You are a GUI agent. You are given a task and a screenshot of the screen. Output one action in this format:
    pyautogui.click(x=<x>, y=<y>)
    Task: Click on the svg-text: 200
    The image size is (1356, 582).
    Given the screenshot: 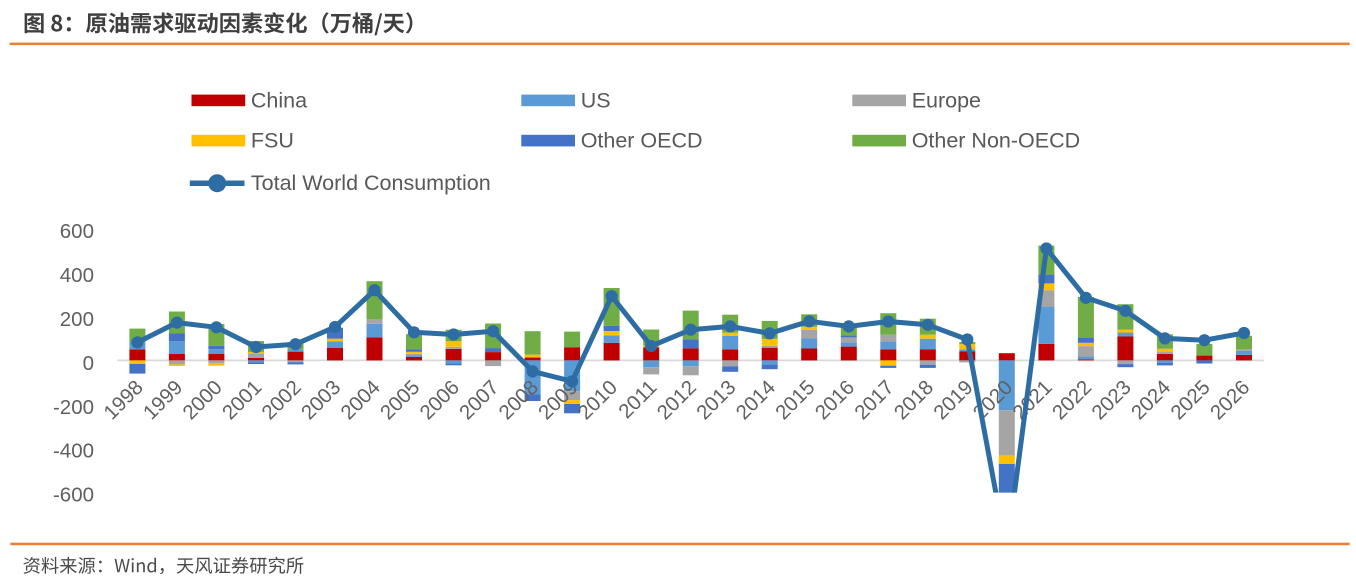 What is the action you would take?
    pyautogui.click(x=77, y=319)
    